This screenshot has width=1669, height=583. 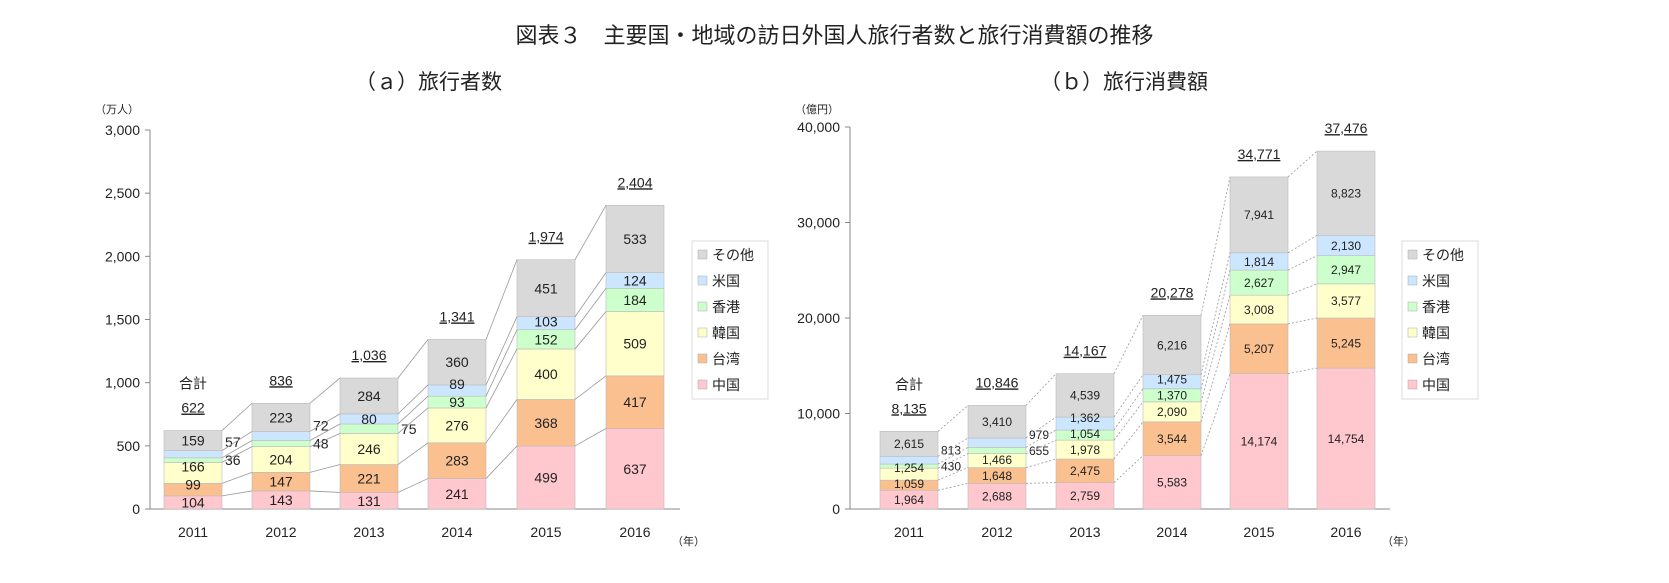 What do you see at coordinates (909, 484) in the screenshot?
I see `data-label: 1,059` at bounding box center [909, 484].